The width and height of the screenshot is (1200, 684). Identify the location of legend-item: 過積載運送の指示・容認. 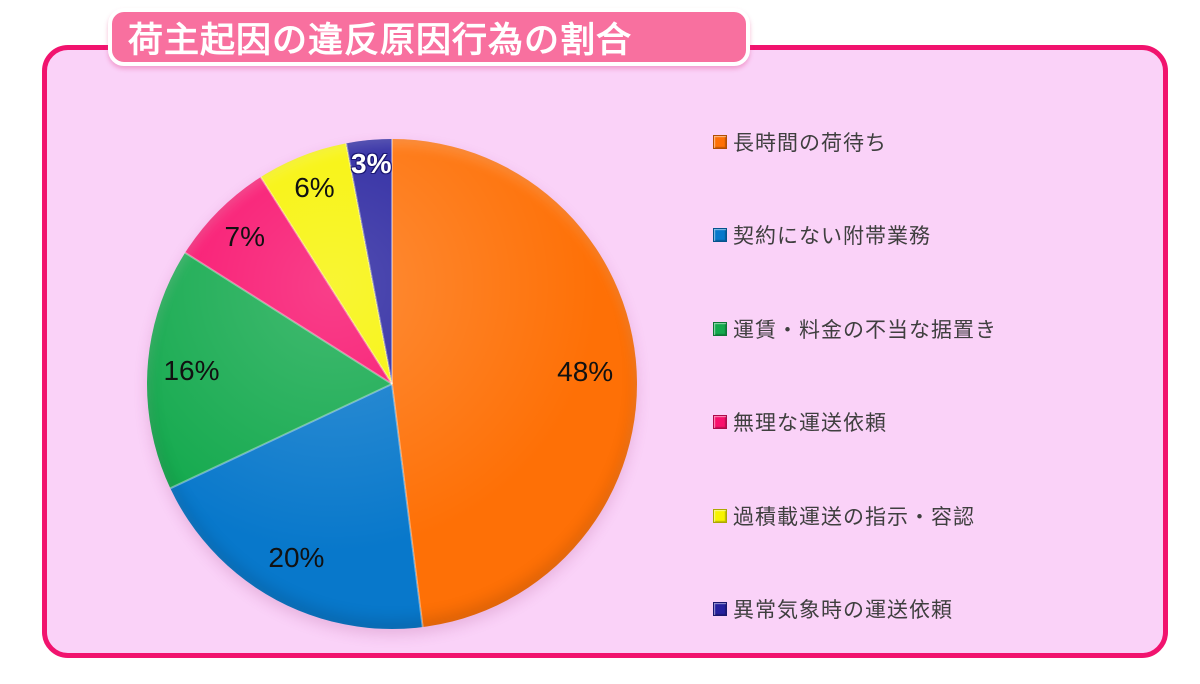
(844, 516).